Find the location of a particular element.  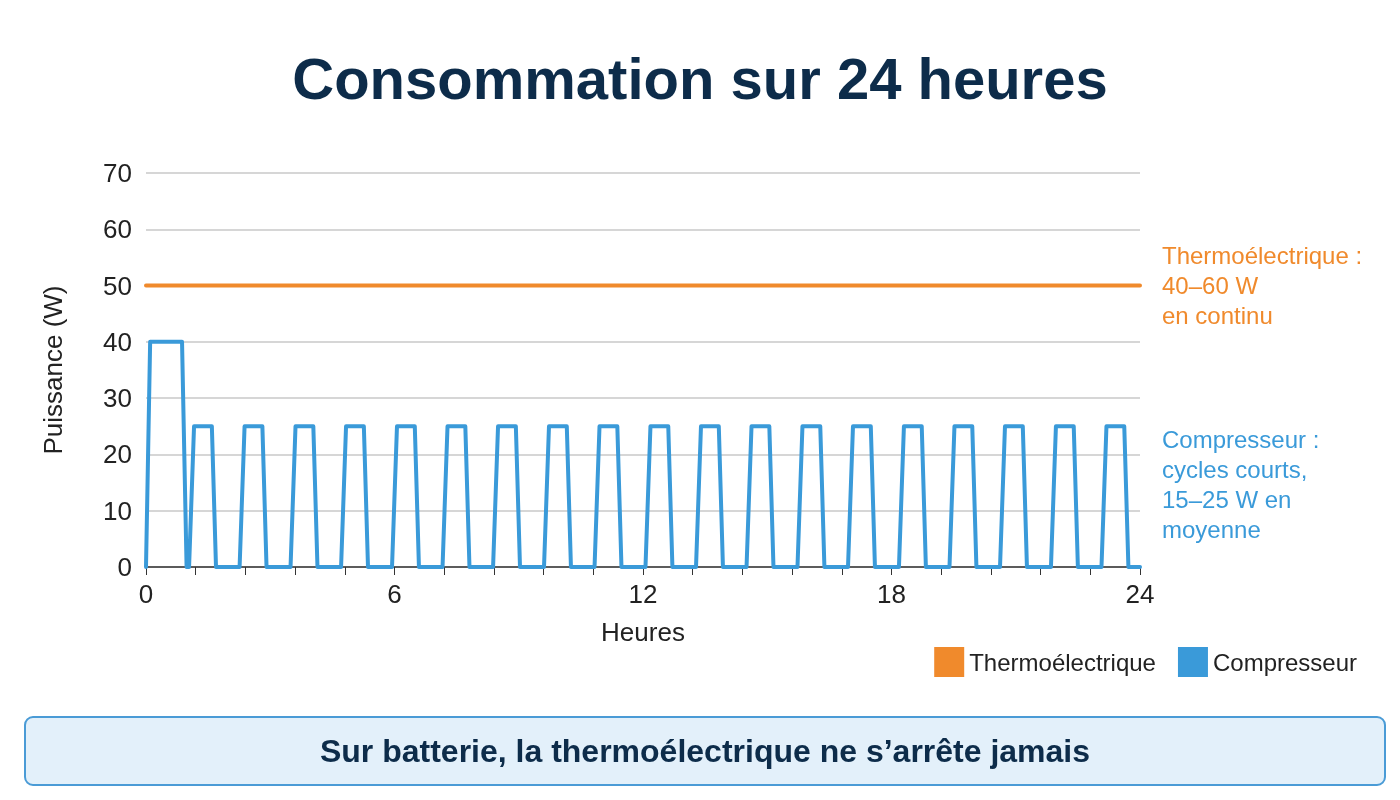

x-tick-label: 0 is located at coordinates (146, 594).